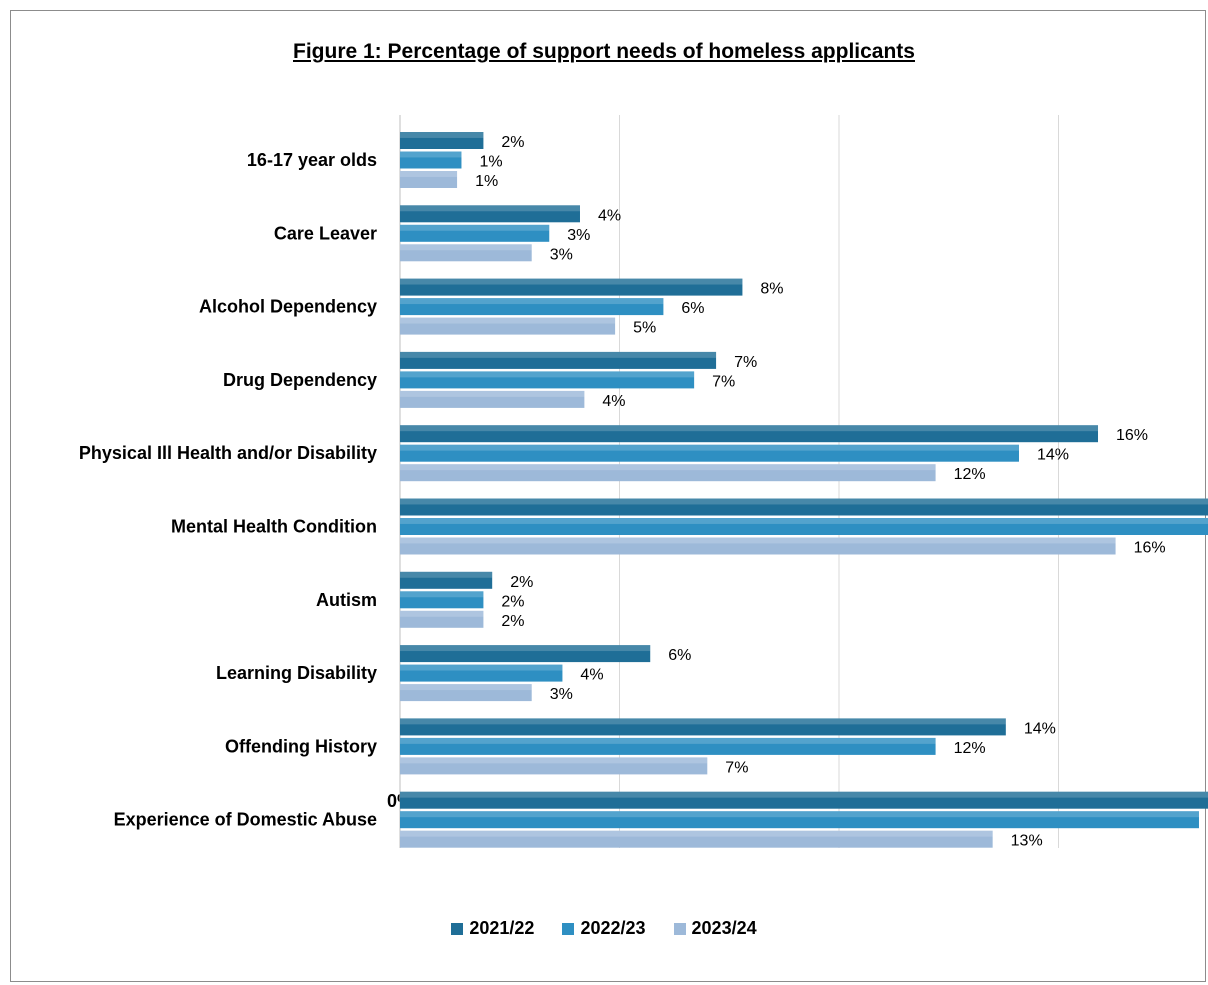  I want to click on legend-item: 2021/22, so click(492, 928).